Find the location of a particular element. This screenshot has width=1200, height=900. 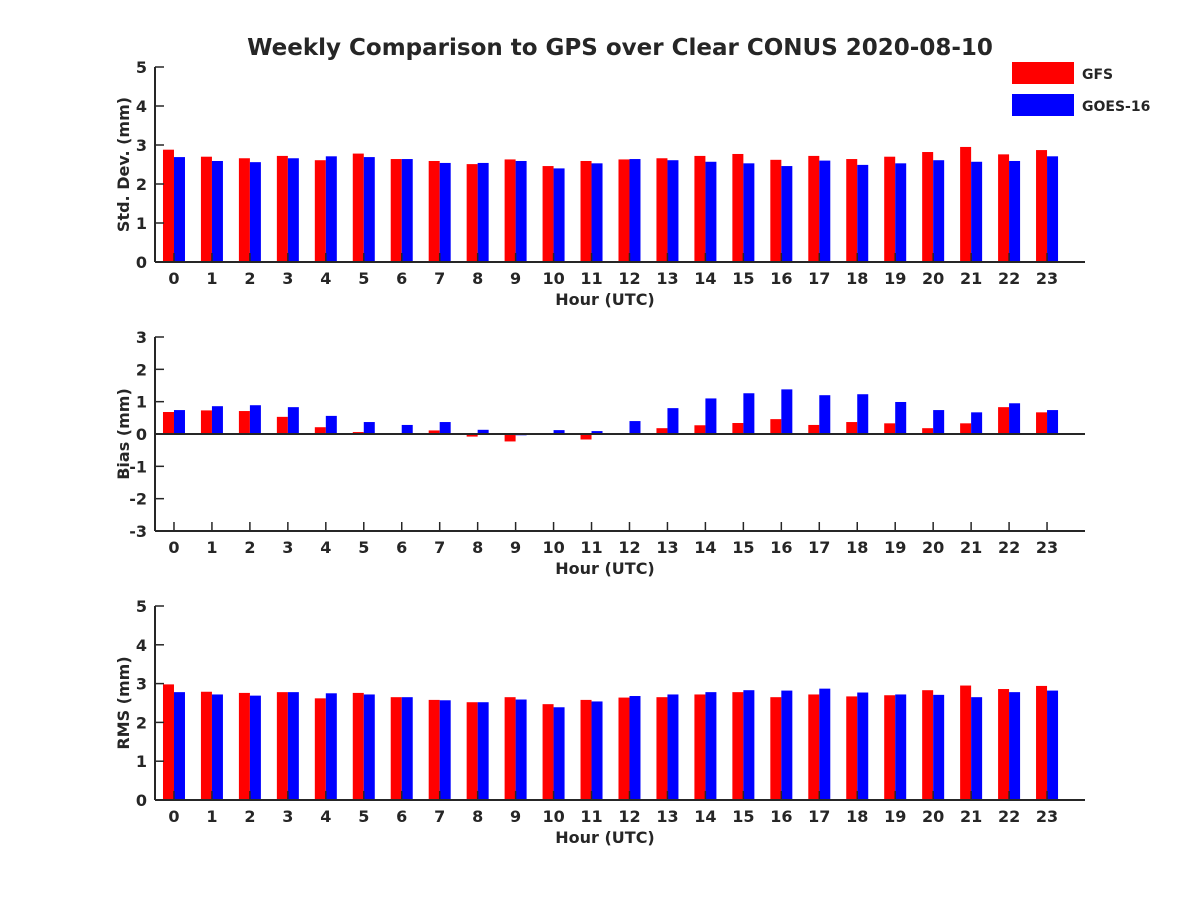

x-tick-label: 3 is located at coordinates (287, 278).